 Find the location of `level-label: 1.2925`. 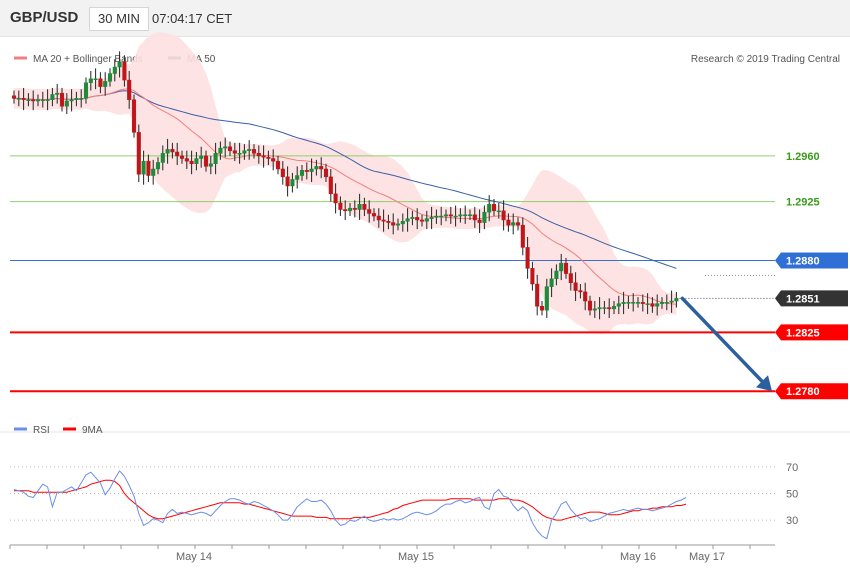

level-label: 1.2925 is located at coordinates (803, 203).